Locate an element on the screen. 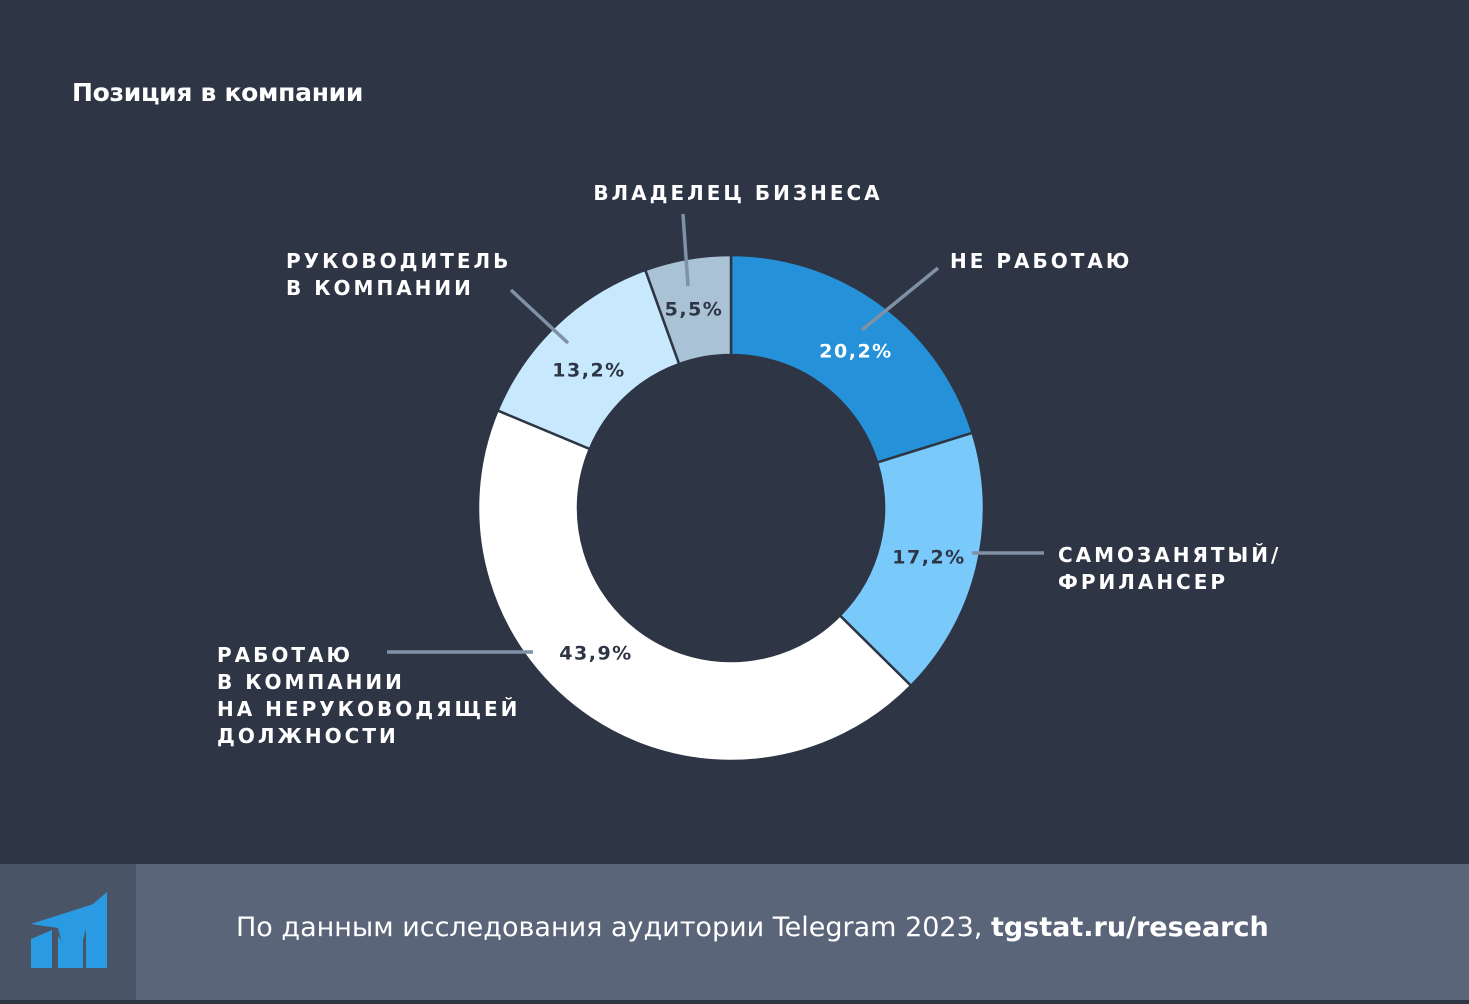 The width and height of the screenshot is (1469, 1004). footer-logo is located at coordinates (68, 932).